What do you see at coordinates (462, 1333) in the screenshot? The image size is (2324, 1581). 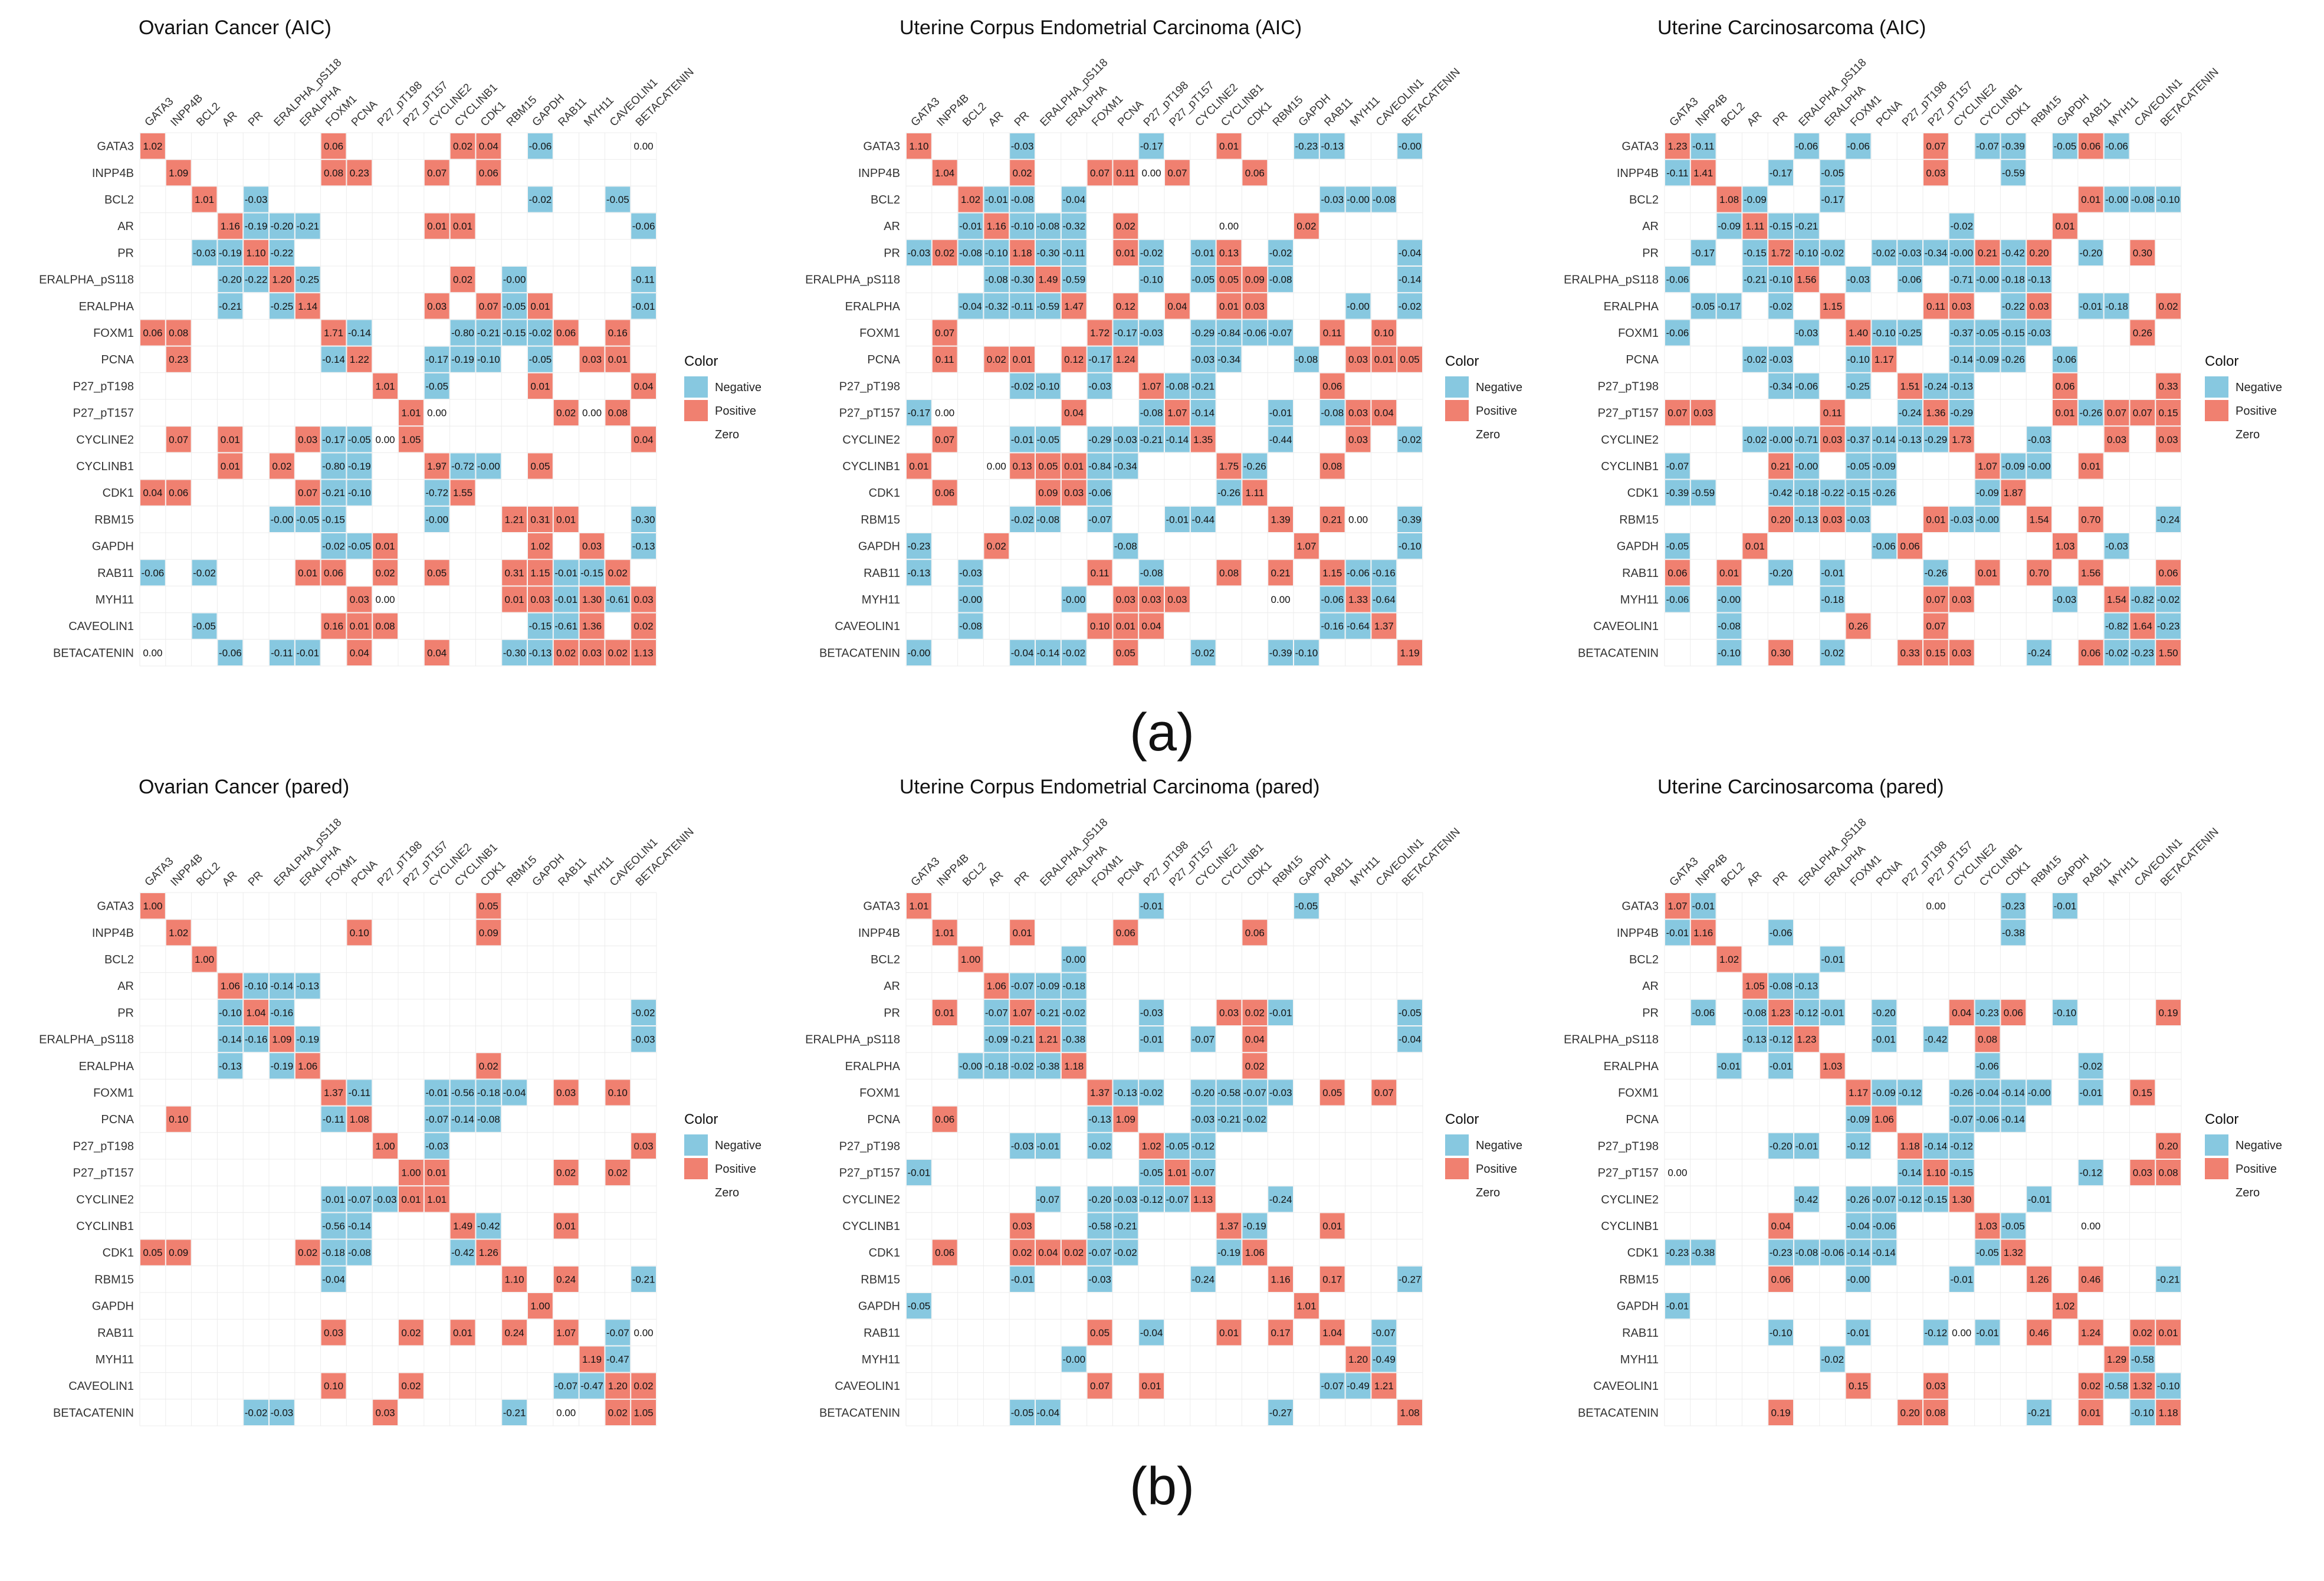 I see `cell-label: 0.01` at bounding box center [462, 1333].